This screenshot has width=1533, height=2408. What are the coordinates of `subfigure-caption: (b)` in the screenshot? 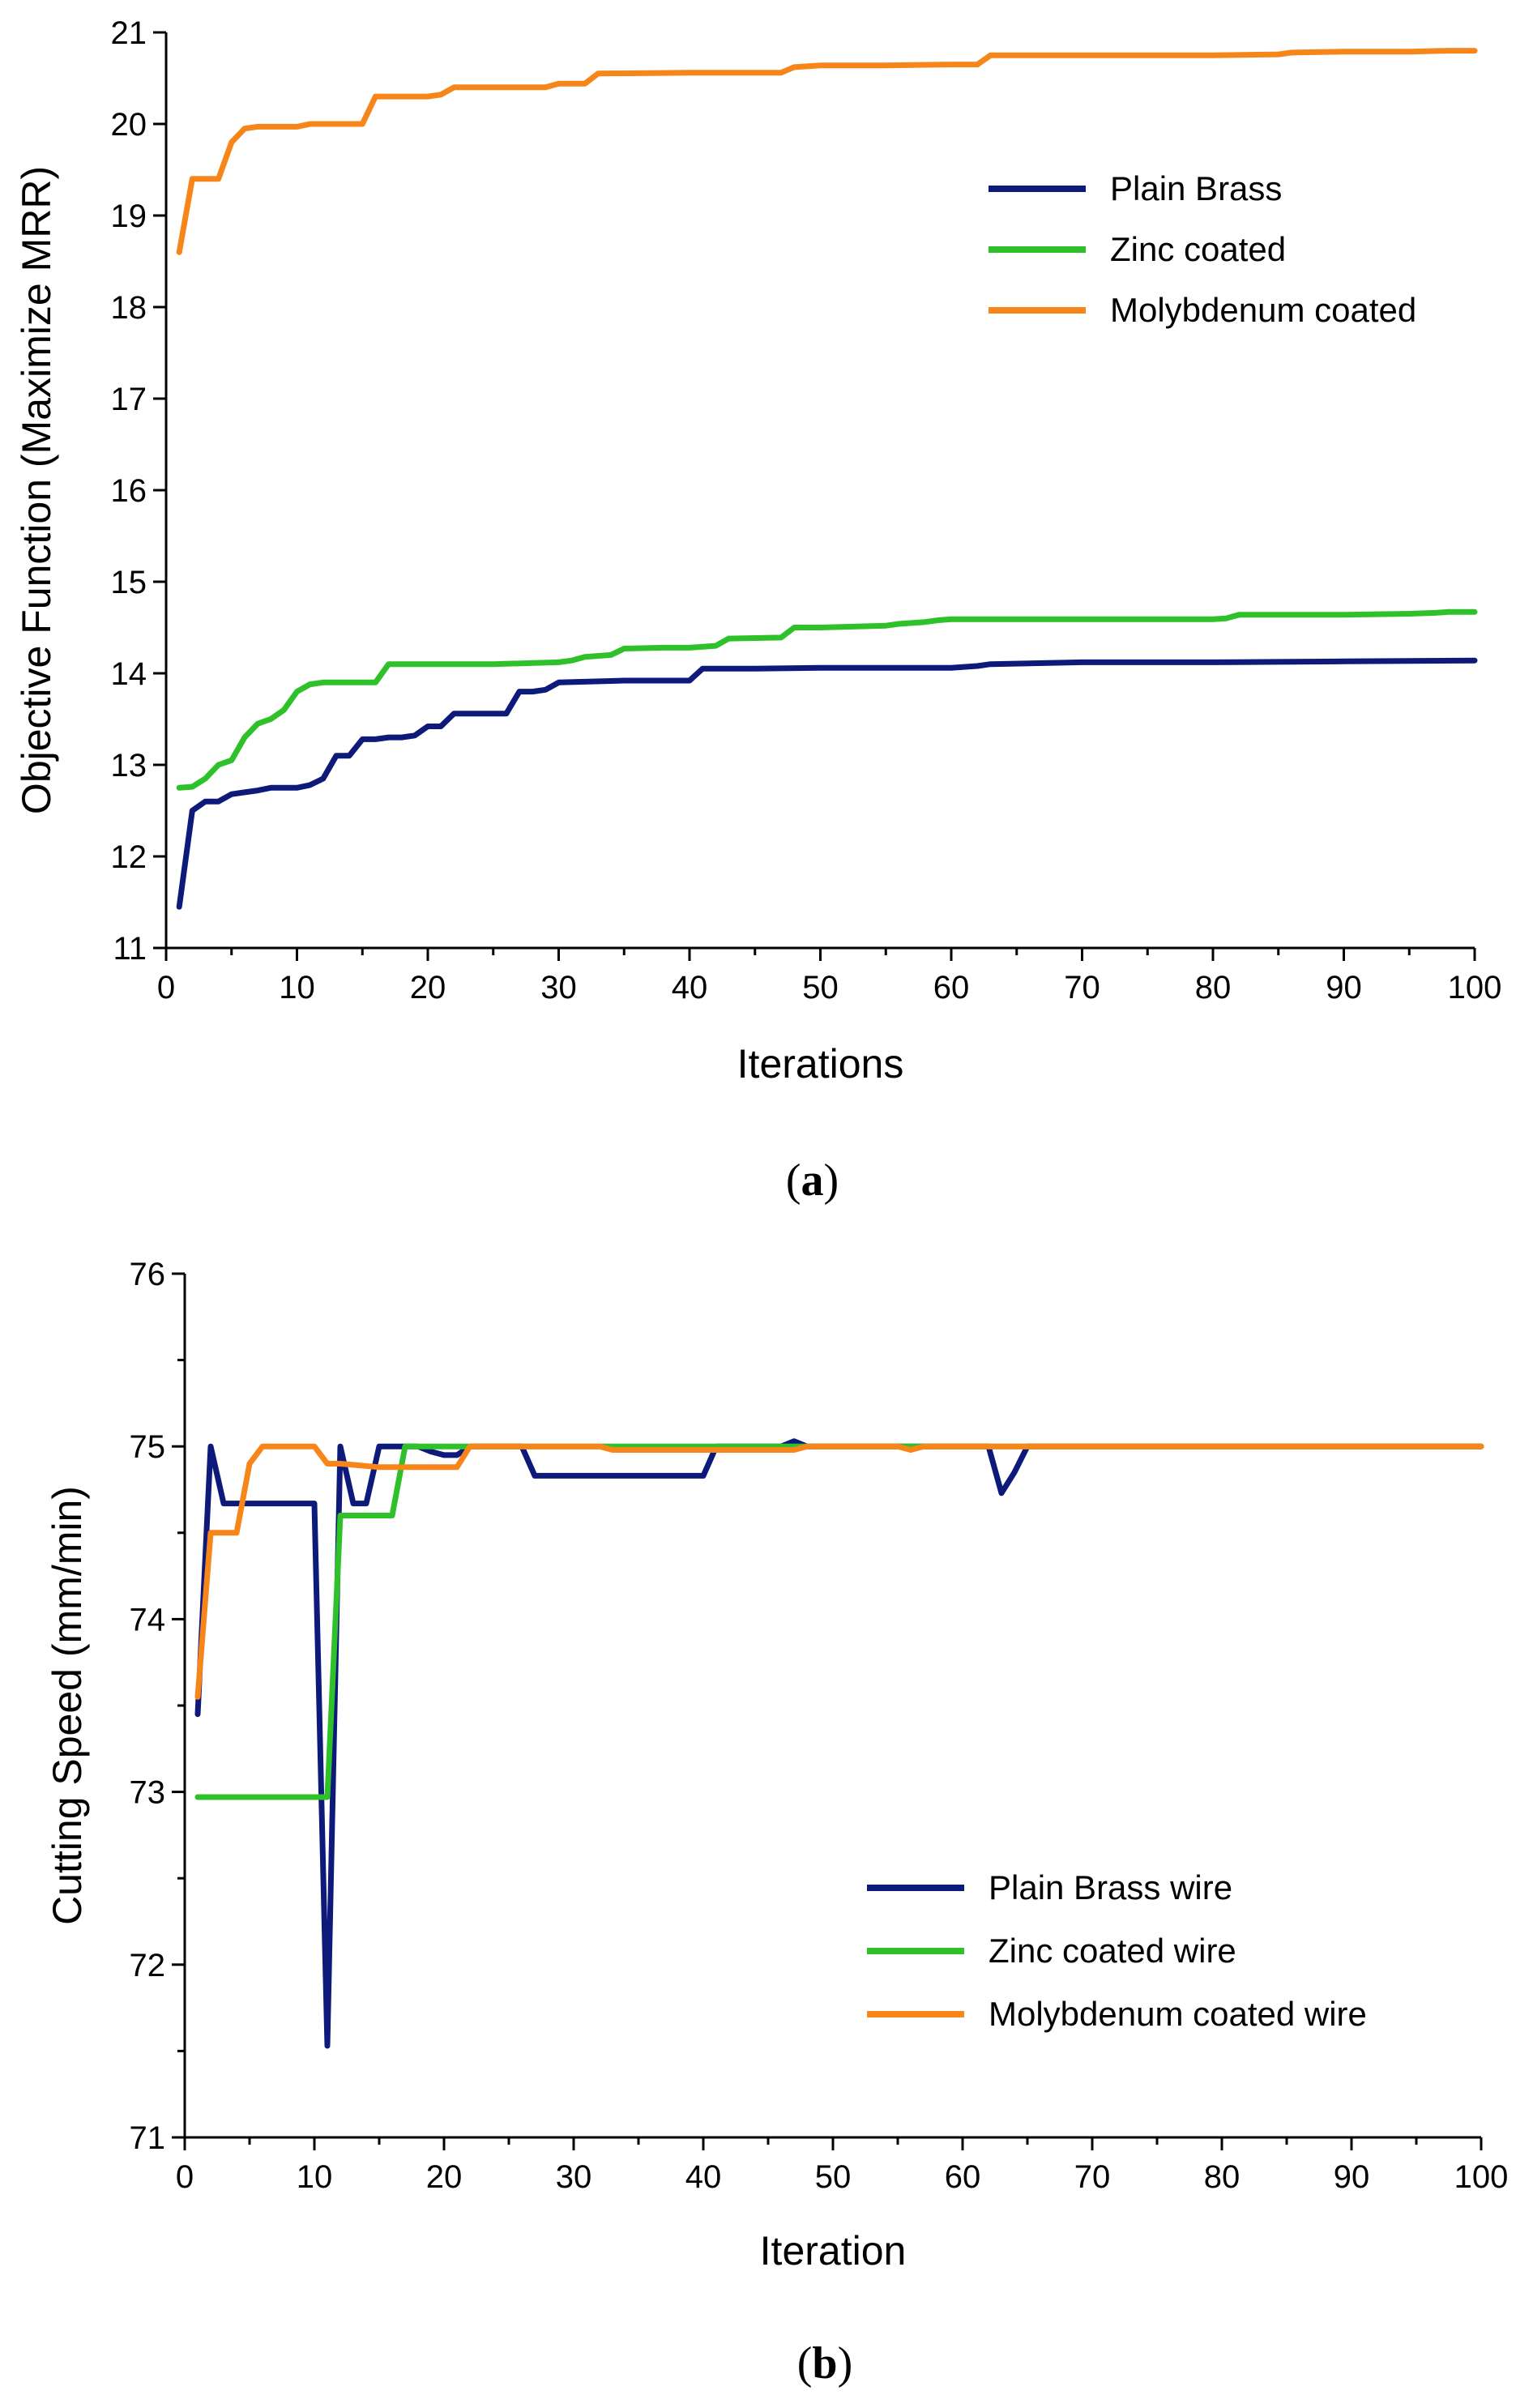 It's located at (824, 2363).